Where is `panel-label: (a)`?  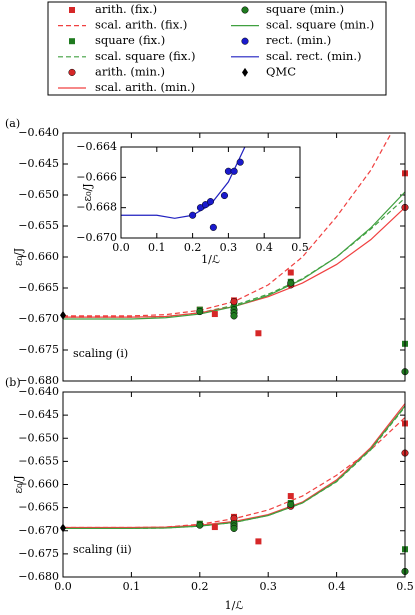 panel-label: (a) is located at coordinates (12, 123).